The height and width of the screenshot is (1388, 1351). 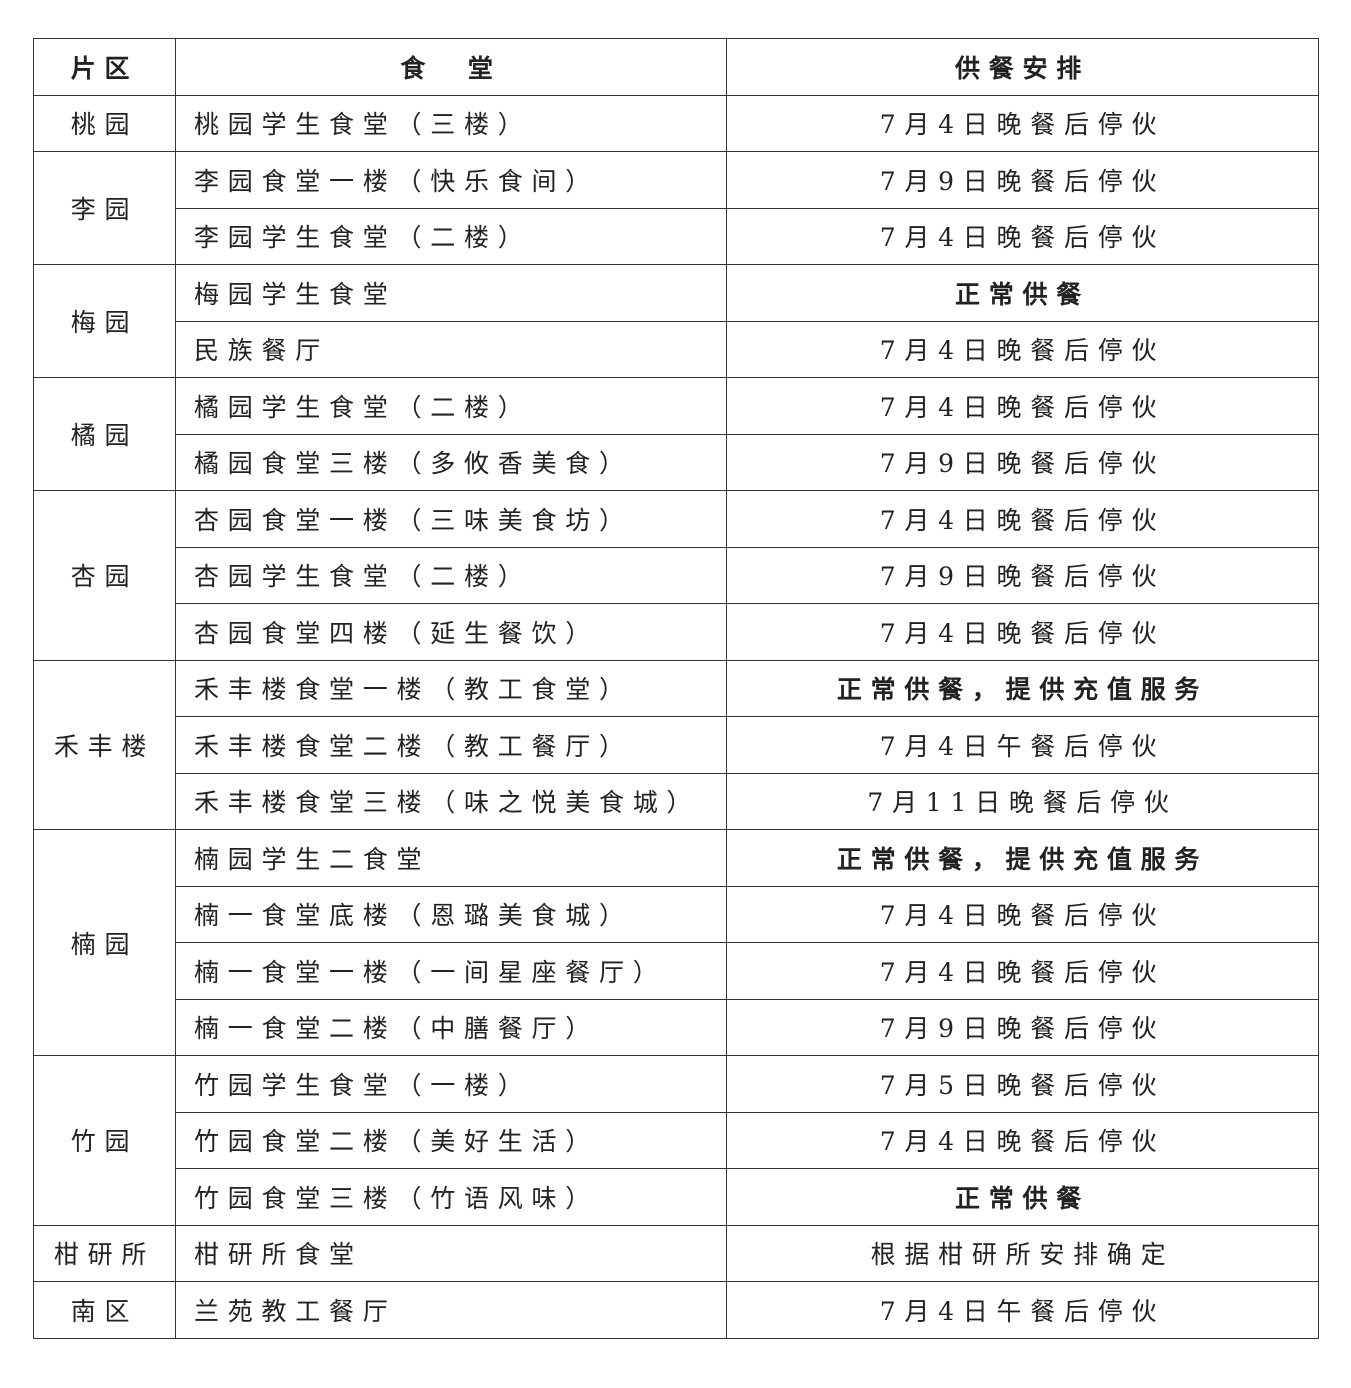 I want to click on canteen-cell: 竹园食堂三楼（竹语风味）, so click(x=451, y=1197).